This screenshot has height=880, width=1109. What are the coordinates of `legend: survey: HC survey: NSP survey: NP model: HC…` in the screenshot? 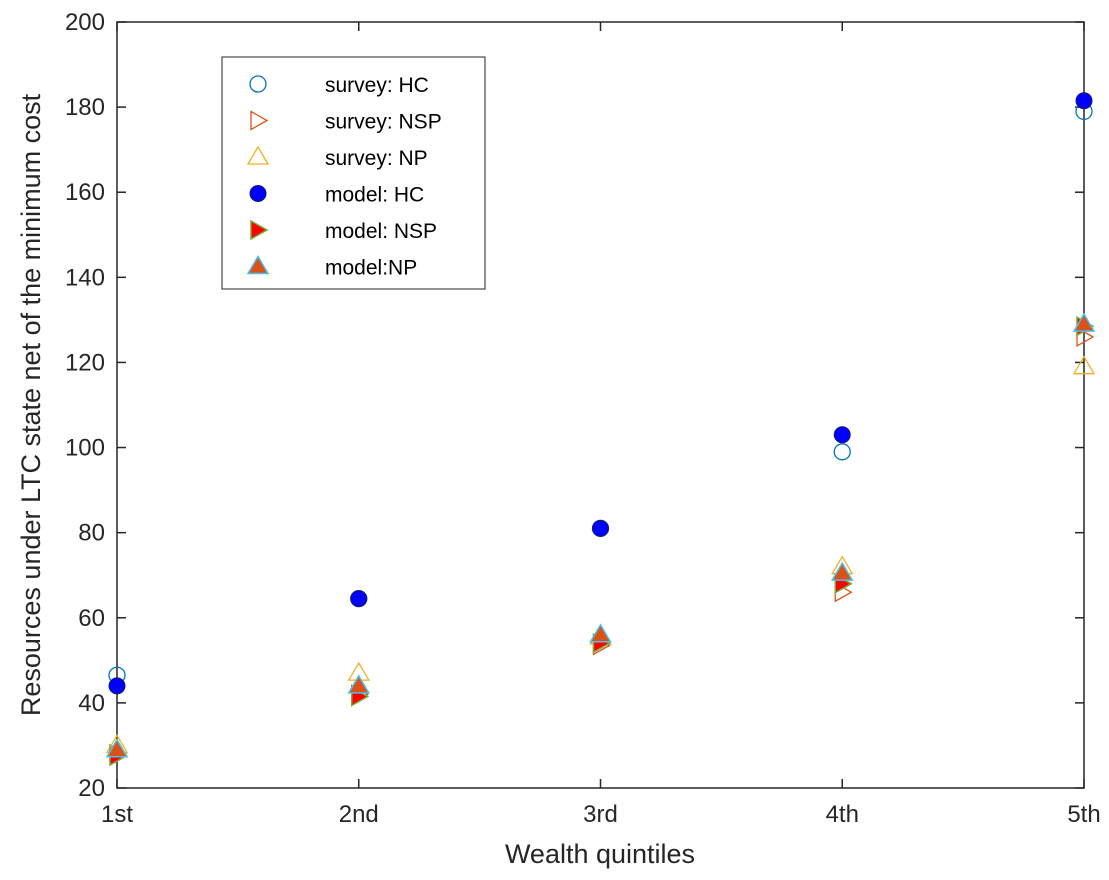 It's located at (353, 173).